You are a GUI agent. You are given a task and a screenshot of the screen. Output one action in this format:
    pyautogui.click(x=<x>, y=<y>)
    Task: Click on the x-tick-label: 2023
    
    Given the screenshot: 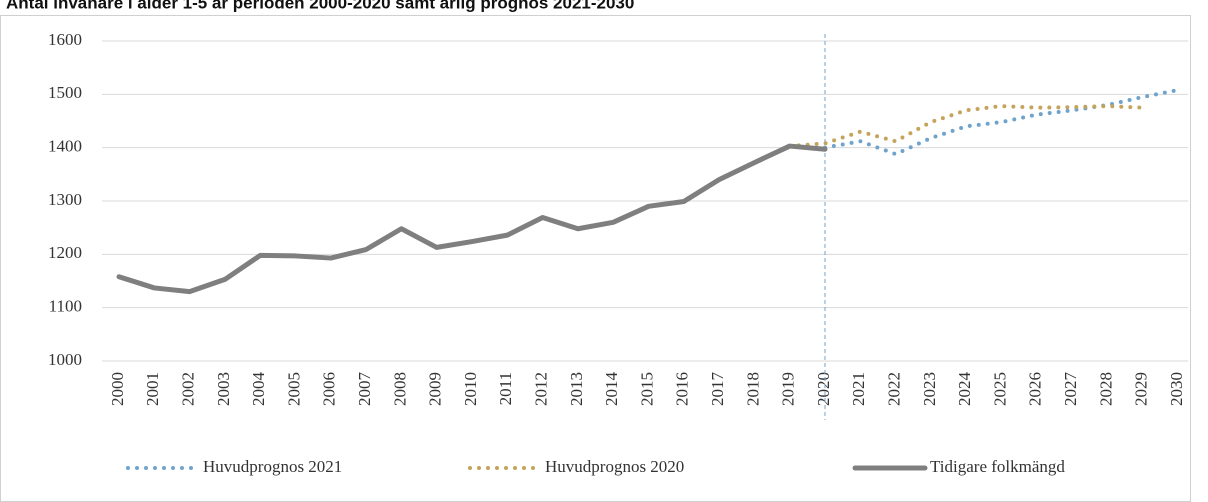 What is the action you would take?
    pyautogui.click(x=929, y=389)
    